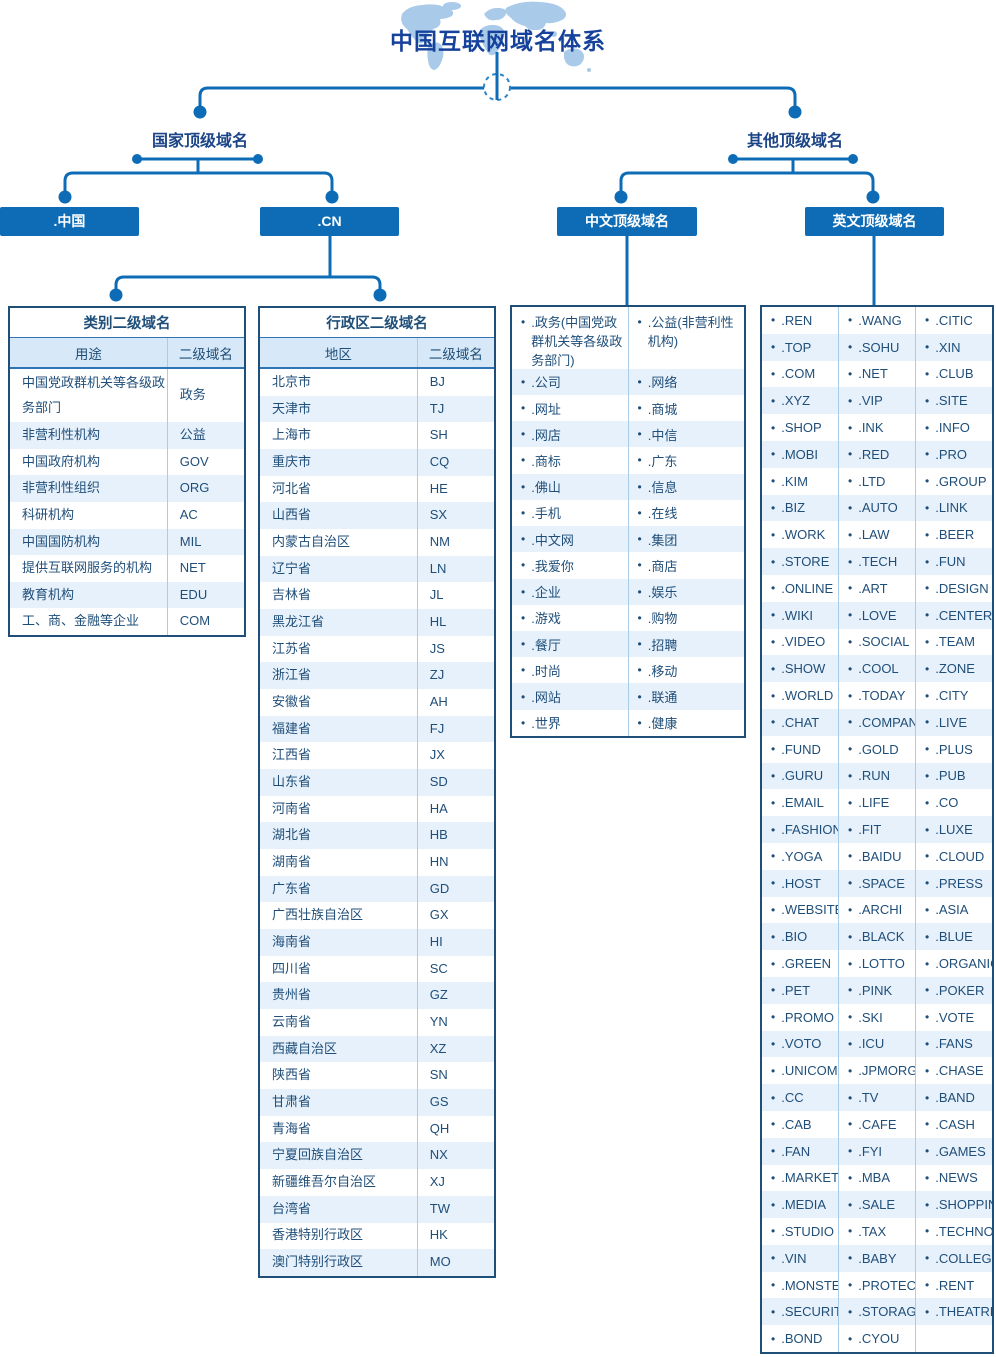  What do you see at coordinates (455, 756) in the screenshot?
I see `table-cell: JX` at bounding box center [455, 756].